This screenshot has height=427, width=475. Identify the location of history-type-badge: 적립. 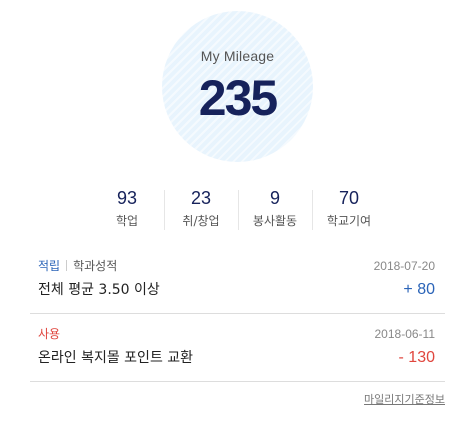
(49, 266).